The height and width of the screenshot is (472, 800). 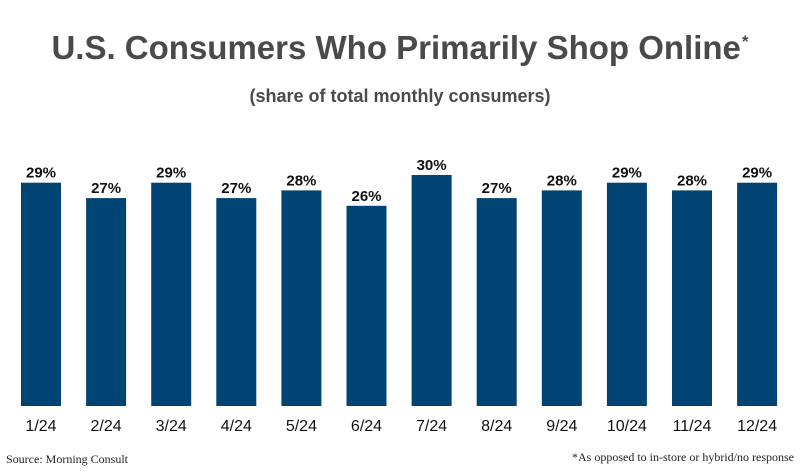 What do you see at coordinates (396, 47) in the screenshot?
I see `chart-title-text: U.S. Consumers Who Primarily Shop Online` at bounding box center [396, 47].